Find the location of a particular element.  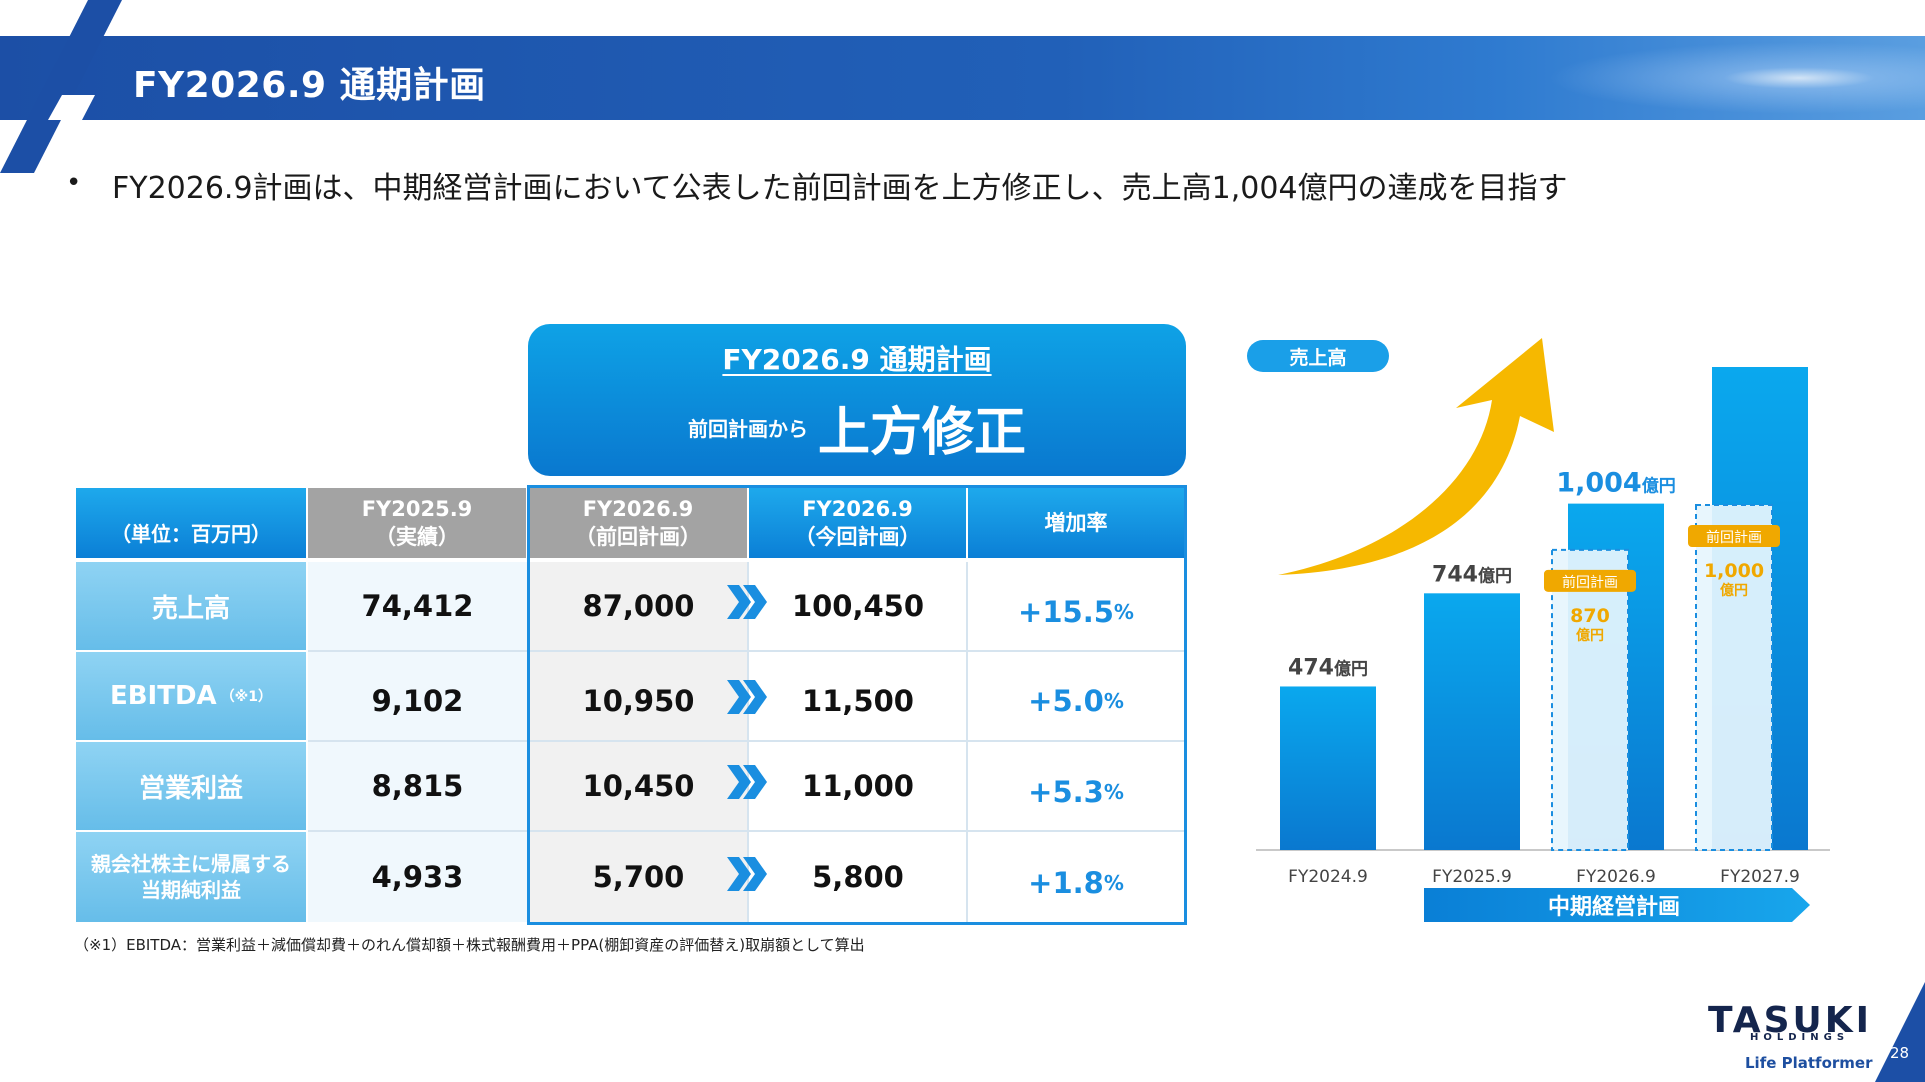

net-income-growth-rate: +1.8% is located at coordinates (1076, 877).